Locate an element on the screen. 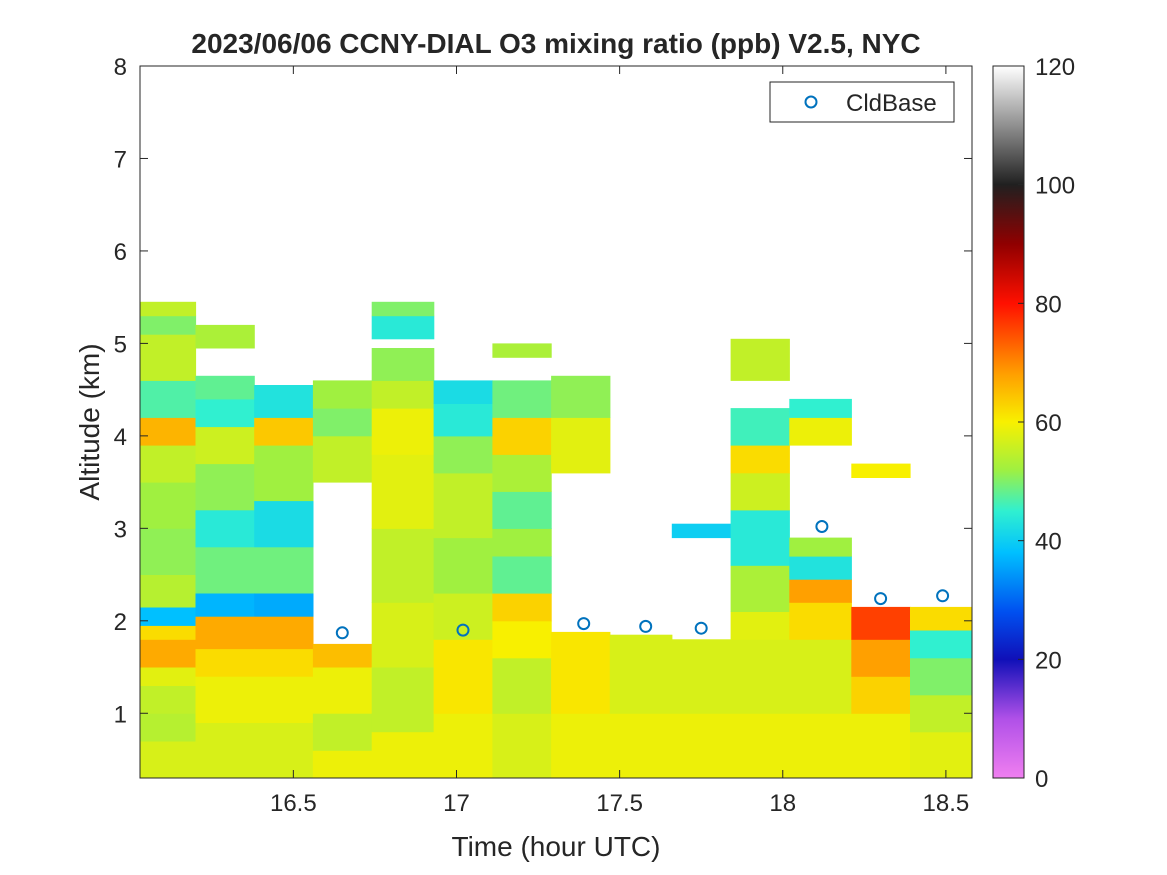  x-tick-label: 18.5 is located at coordinates (946, 803).